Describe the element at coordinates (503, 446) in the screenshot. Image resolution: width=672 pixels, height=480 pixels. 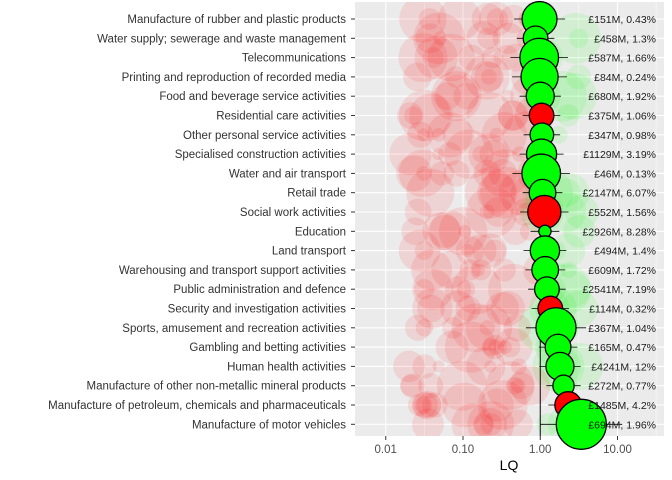
I see `x-axis-ticks: 0.01 0.10 1.00 10.00` at that location.